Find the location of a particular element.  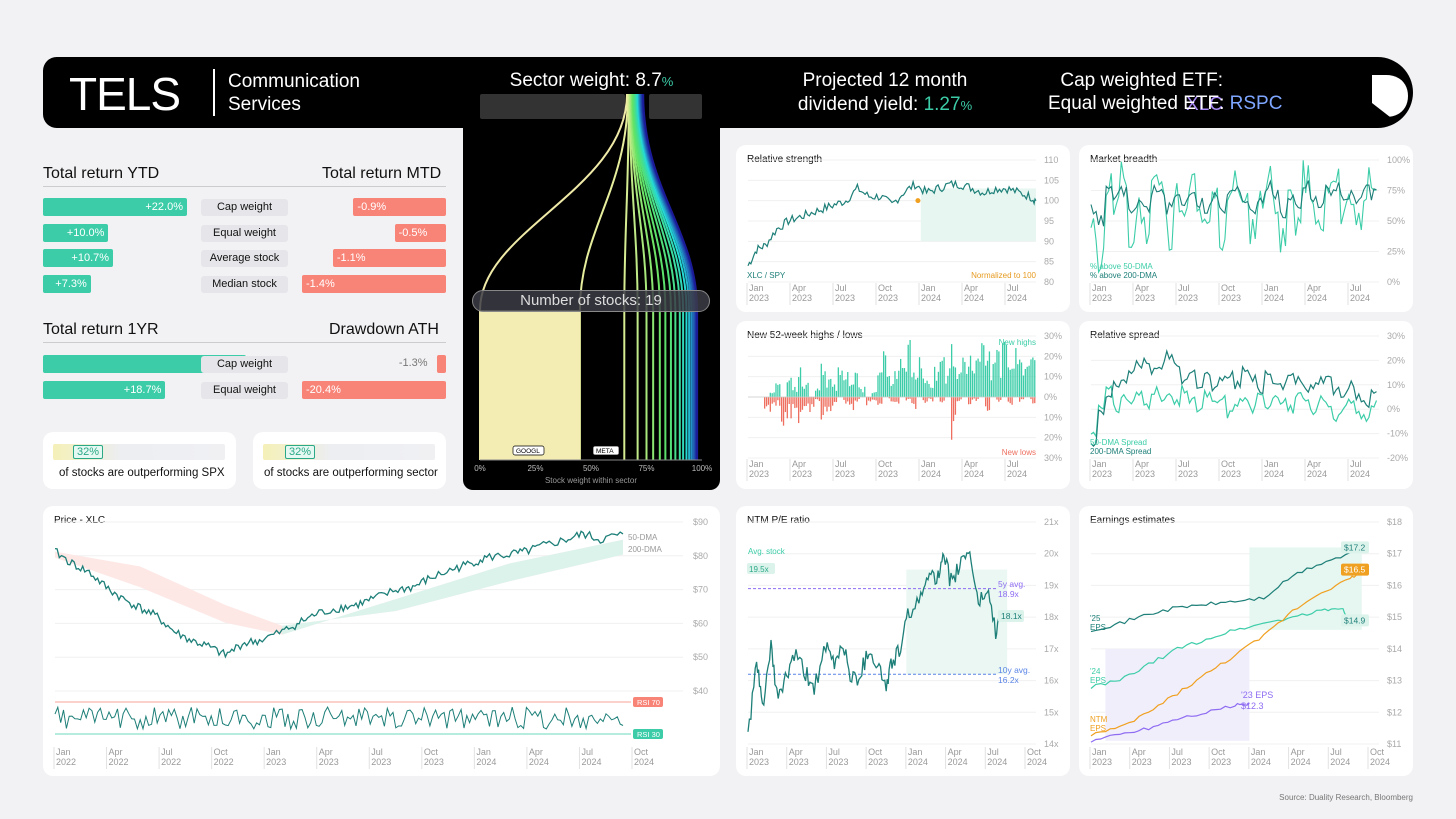

value-label: $14.9 is located at coordinates (1355, 620).